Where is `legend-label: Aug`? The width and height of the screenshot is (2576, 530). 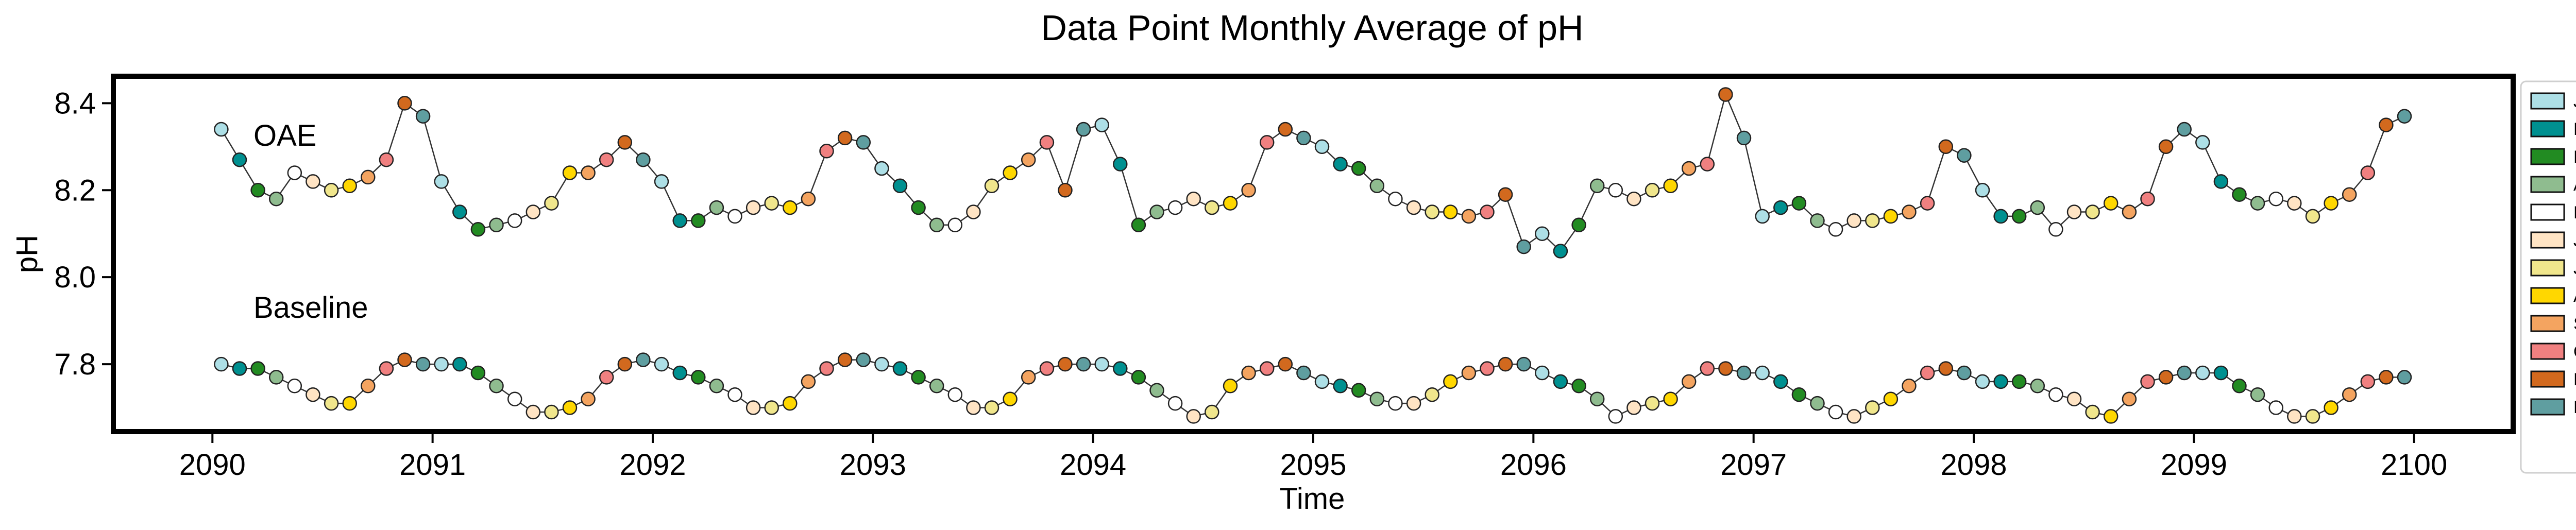
legend-label: Aug is located at coordinates (2574, 296).